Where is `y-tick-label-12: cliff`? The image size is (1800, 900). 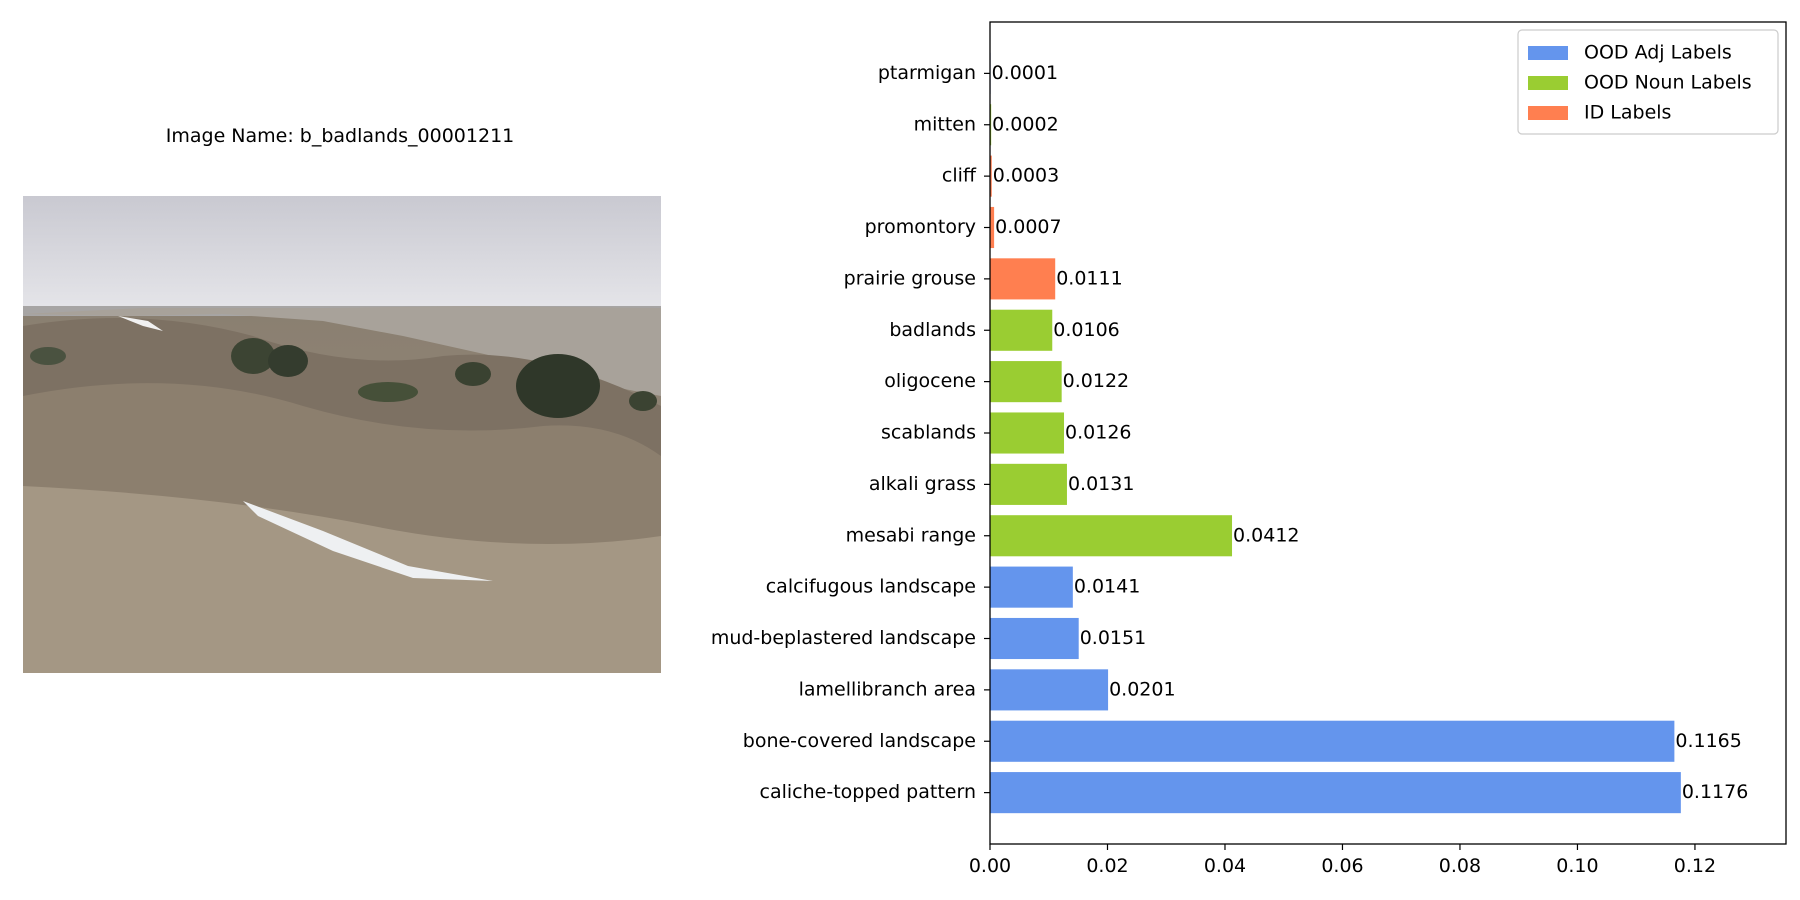 y-tick-label-12: cliff is located at coordinates (959, 176).